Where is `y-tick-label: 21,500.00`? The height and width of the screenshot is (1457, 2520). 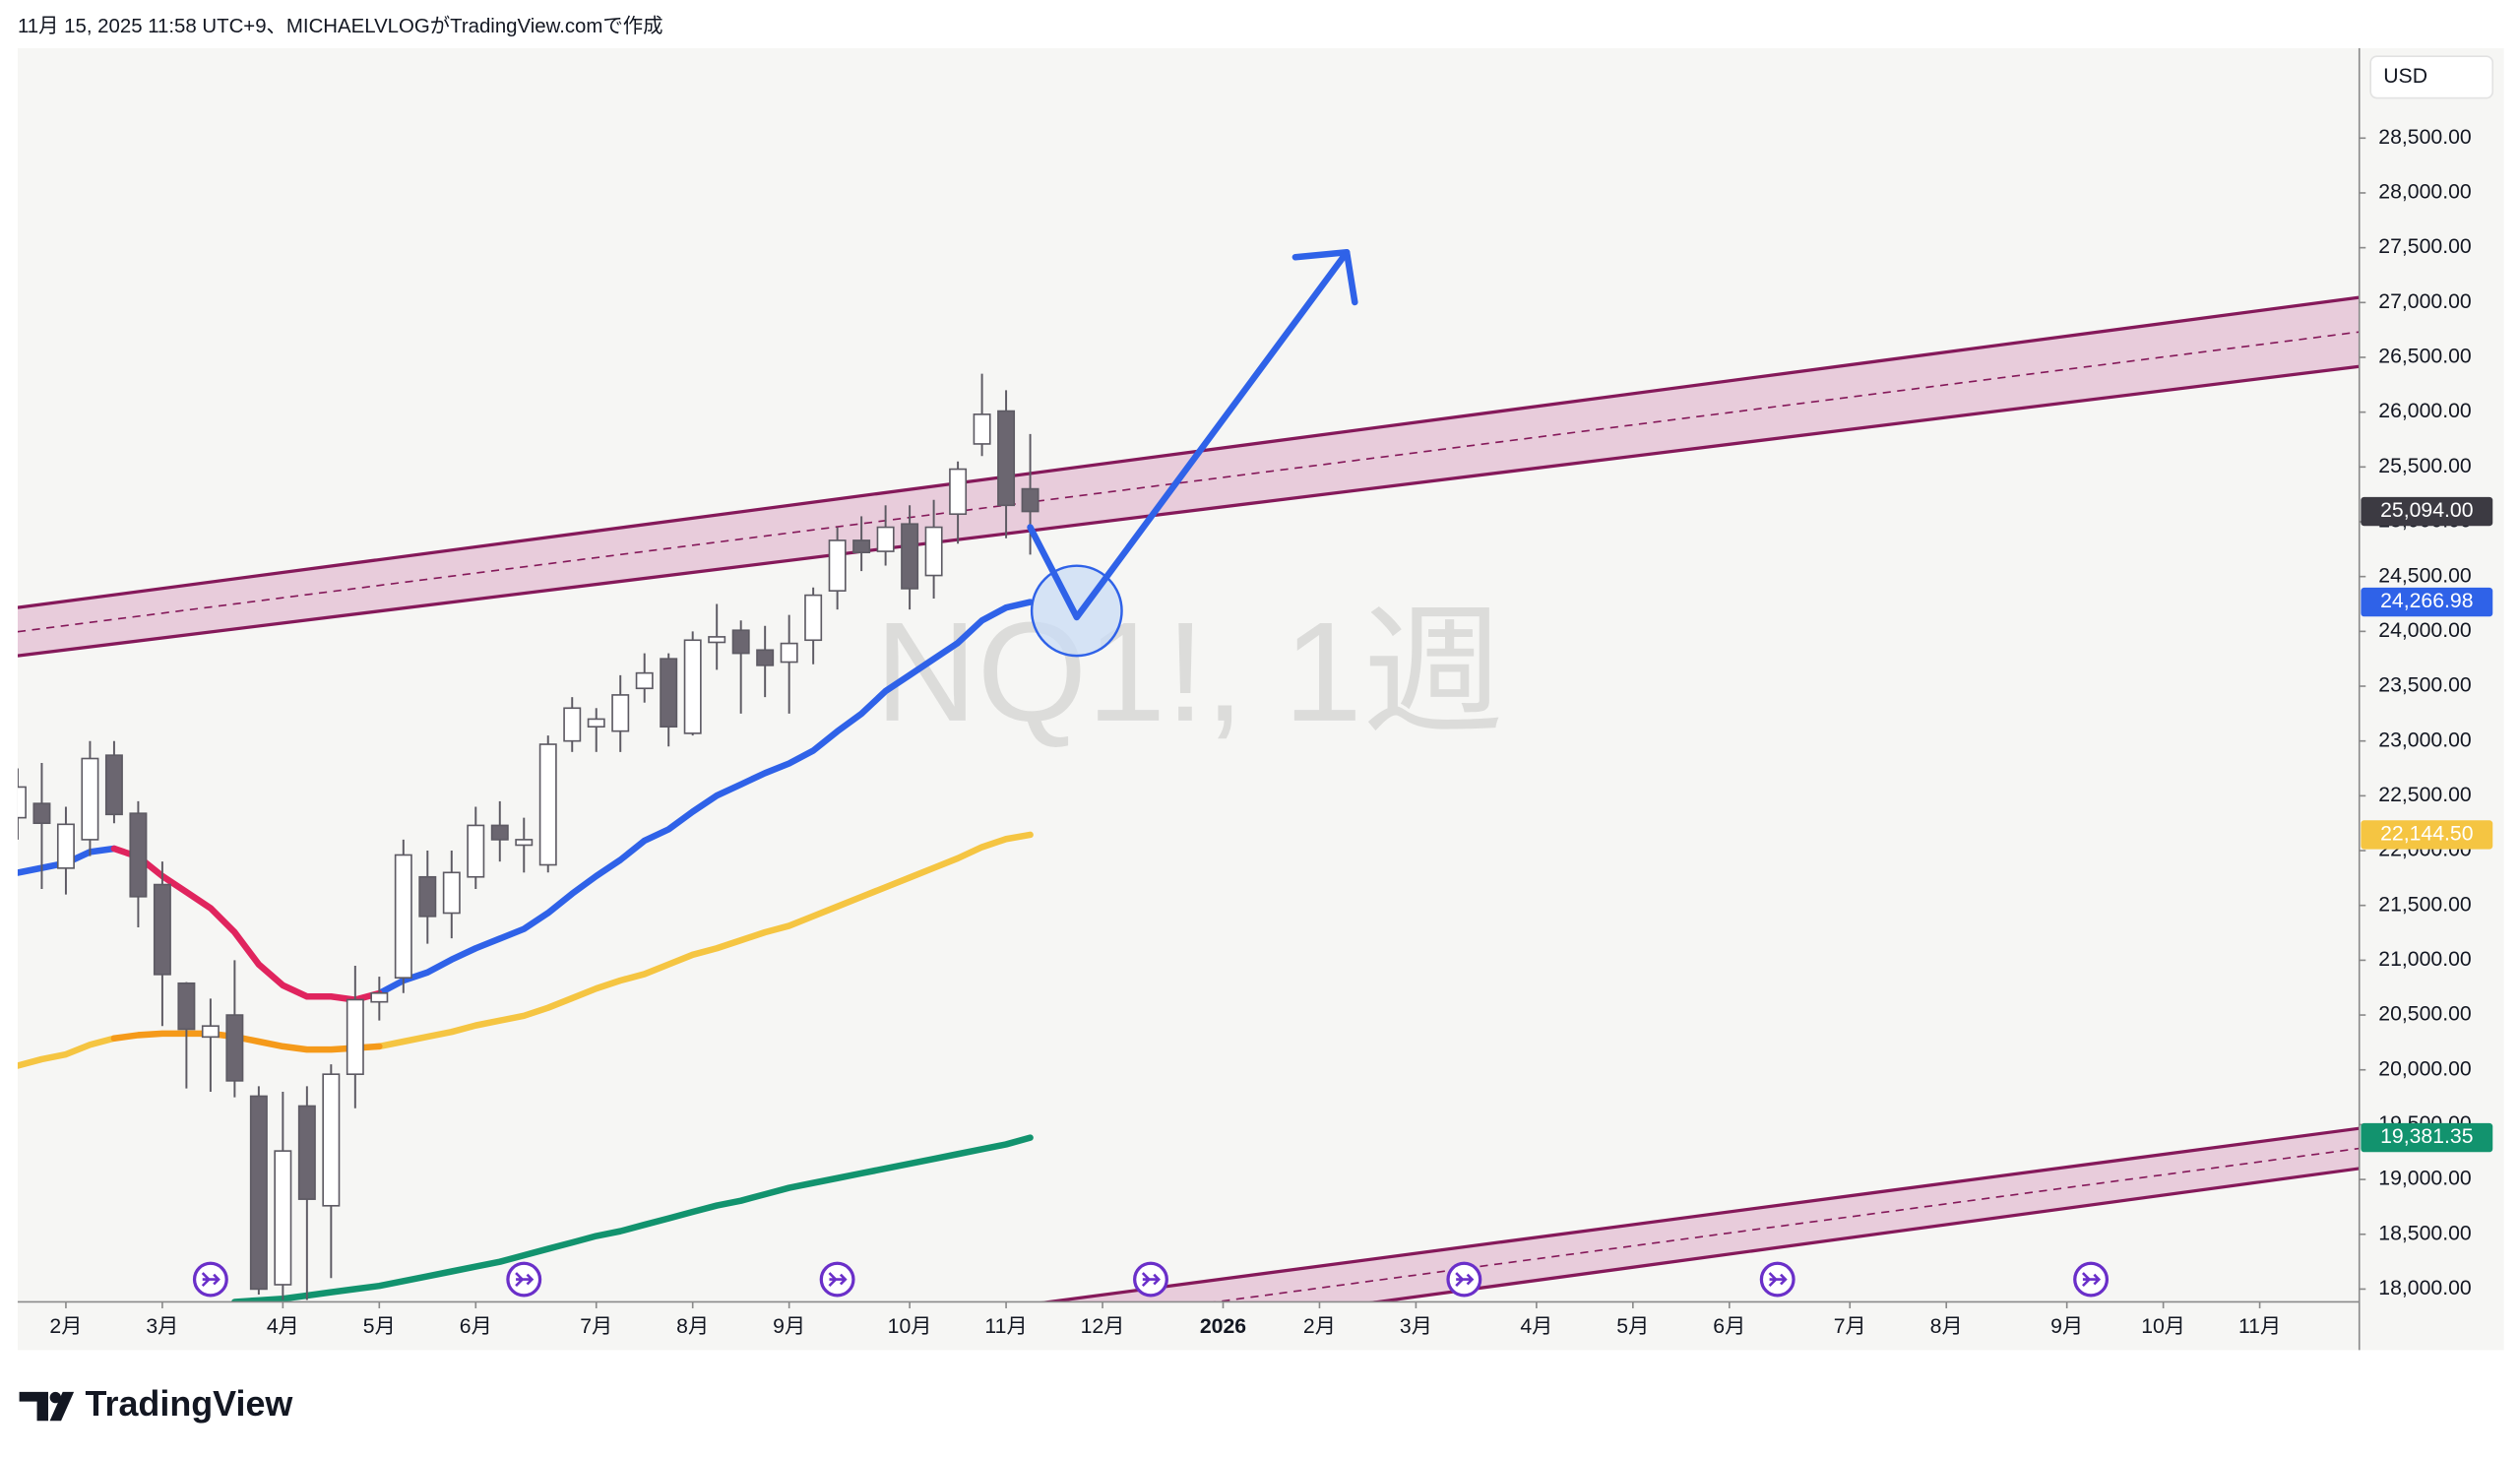 y-tick-label: 21,500.00 is located at coordinates (2424, 904).